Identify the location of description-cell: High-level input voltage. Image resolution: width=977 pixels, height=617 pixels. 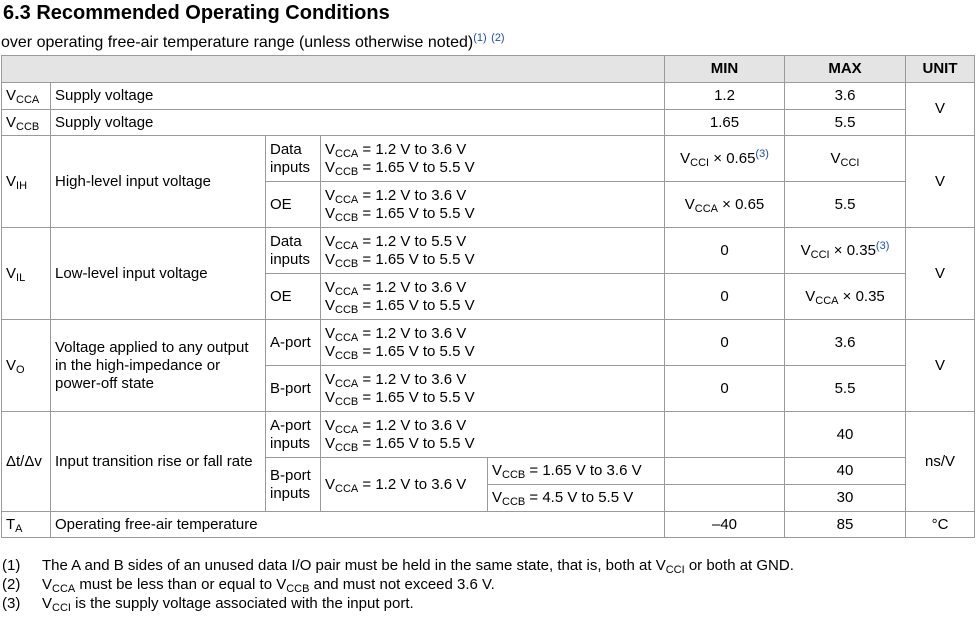
(158, 181).